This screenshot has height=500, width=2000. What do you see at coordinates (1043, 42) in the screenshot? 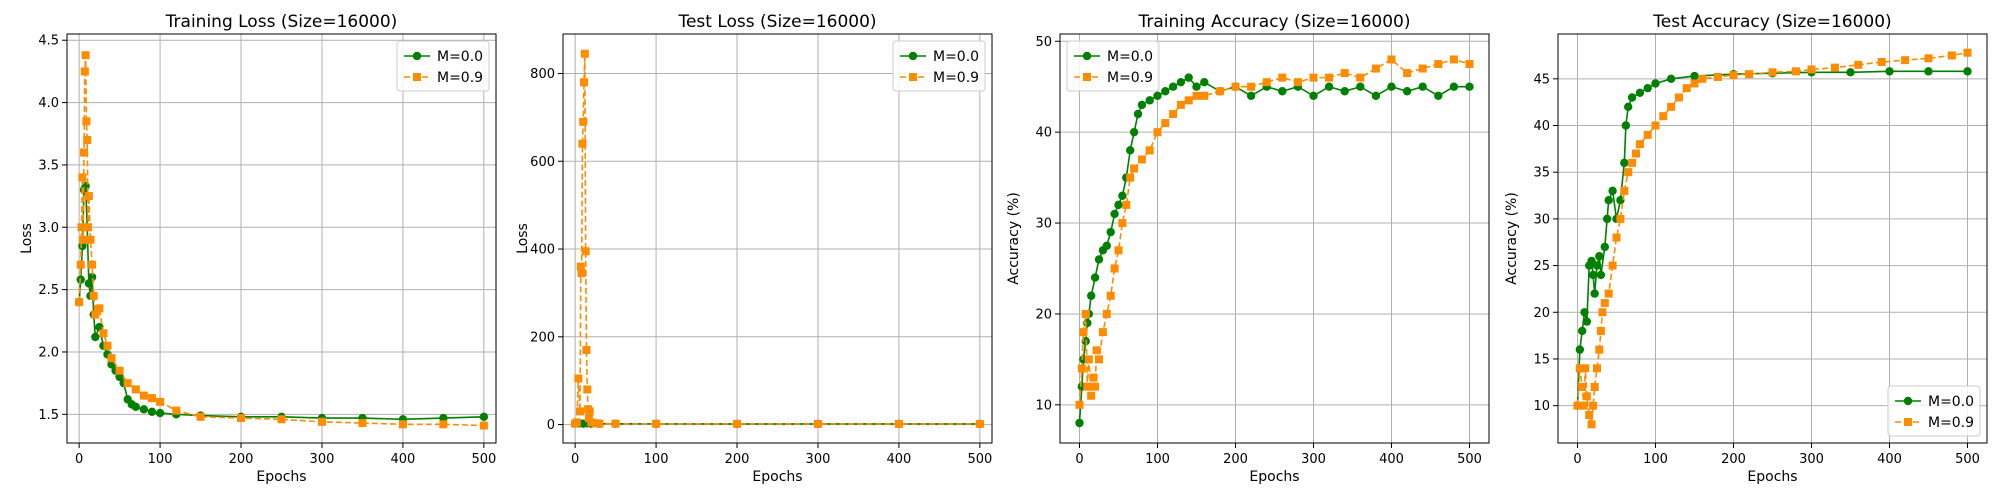
I see `y-tick-label: 50` at bounding box center [1043, 42].